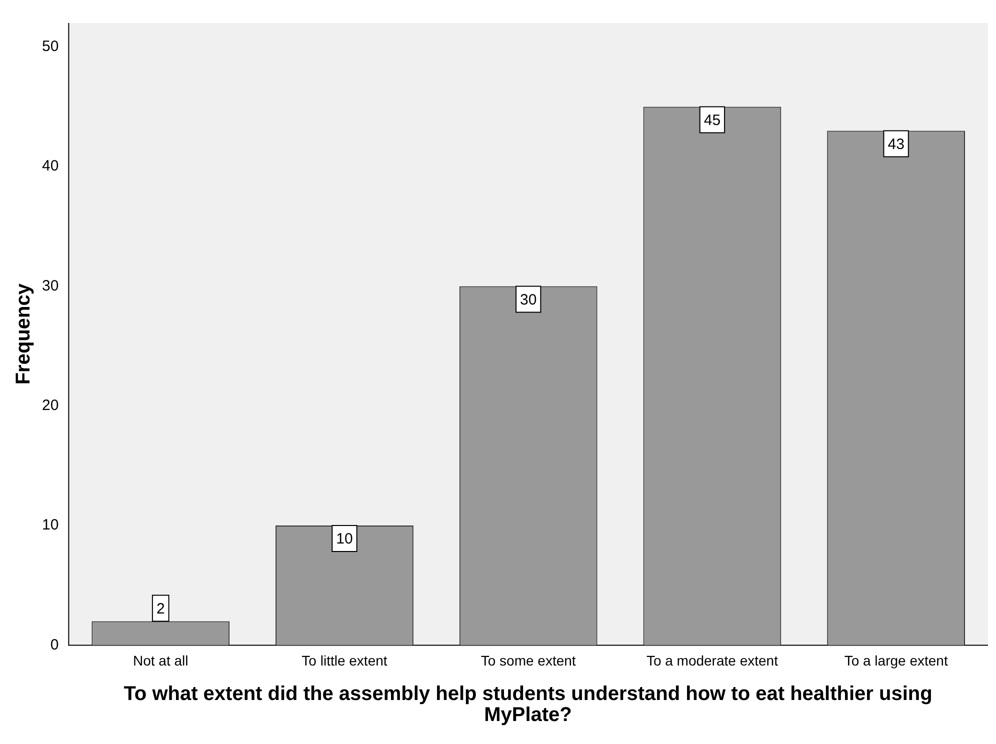 This screenshot has width=996, height=744. Describe the element at coordinates (23, 333) in the screenshot. I see `y-axis-title: Frequency` at that location.